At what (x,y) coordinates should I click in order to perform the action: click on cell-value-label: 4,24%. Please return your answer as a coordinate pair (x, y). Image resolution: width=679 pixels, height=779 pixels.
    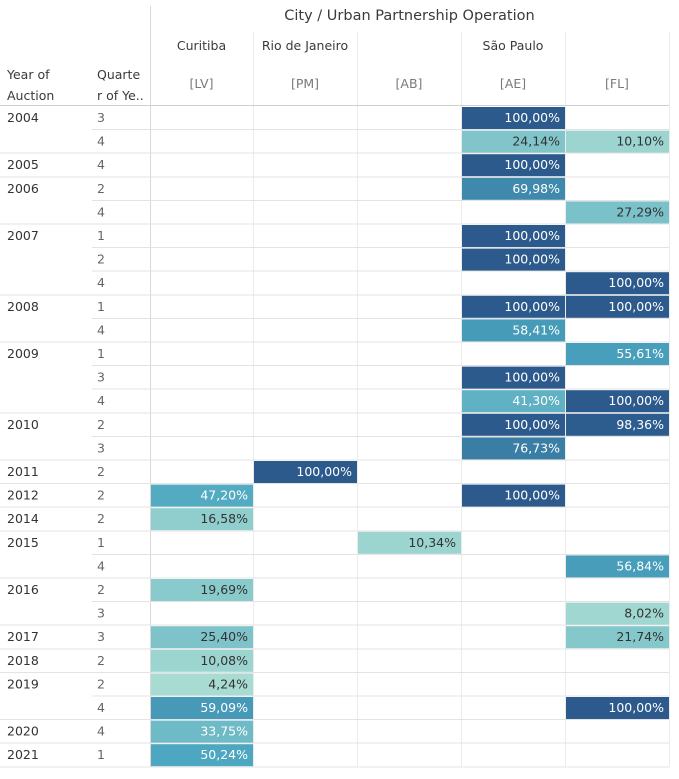
    Looking at the image, I should click on (228, 683).